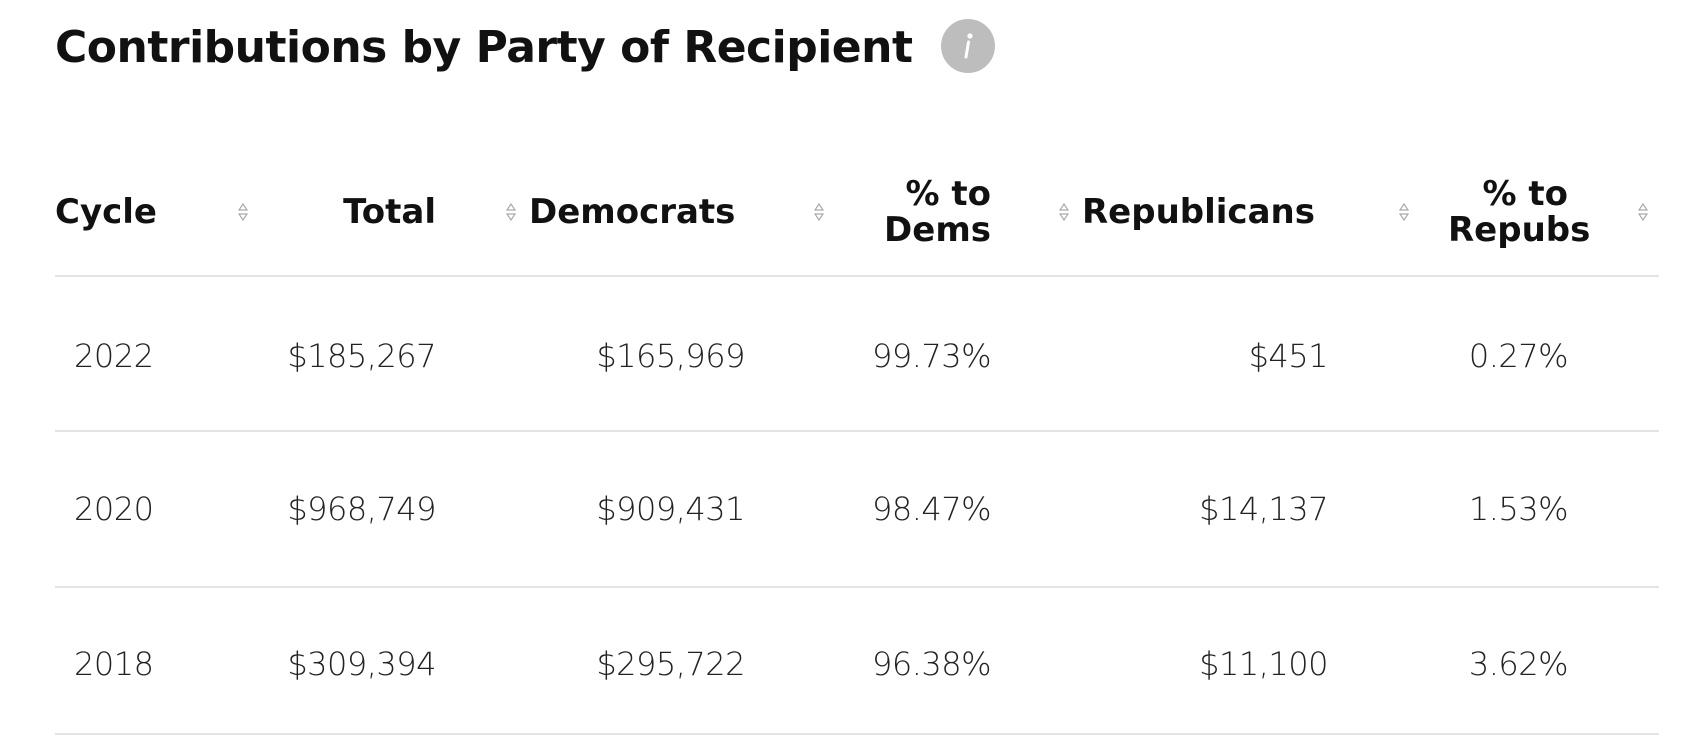  I want to click on table-cell: 3.62%, so click(1518, 664).